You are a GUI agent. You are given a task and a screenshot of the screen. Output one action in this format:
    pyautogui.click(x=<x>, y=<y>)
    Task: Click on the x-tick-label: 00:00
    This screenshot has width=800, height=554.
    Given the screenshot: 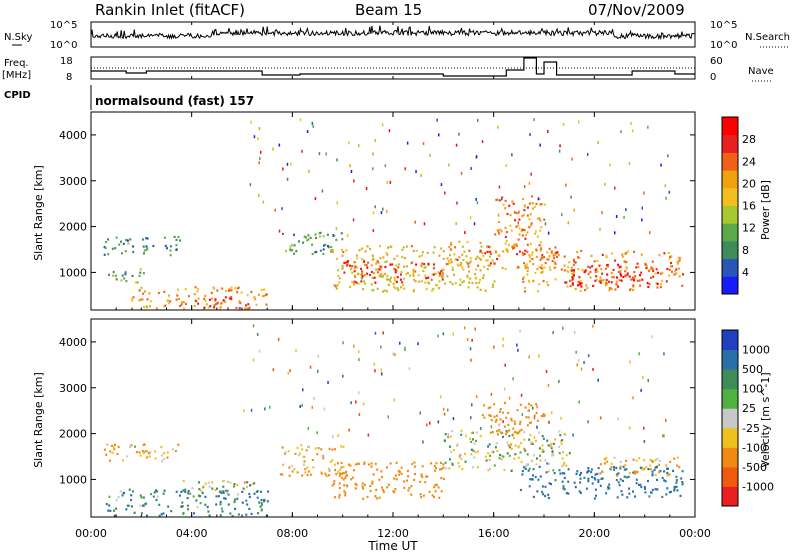 What is the action you would take?
    pyautogui.click(x=695, y=533)
    